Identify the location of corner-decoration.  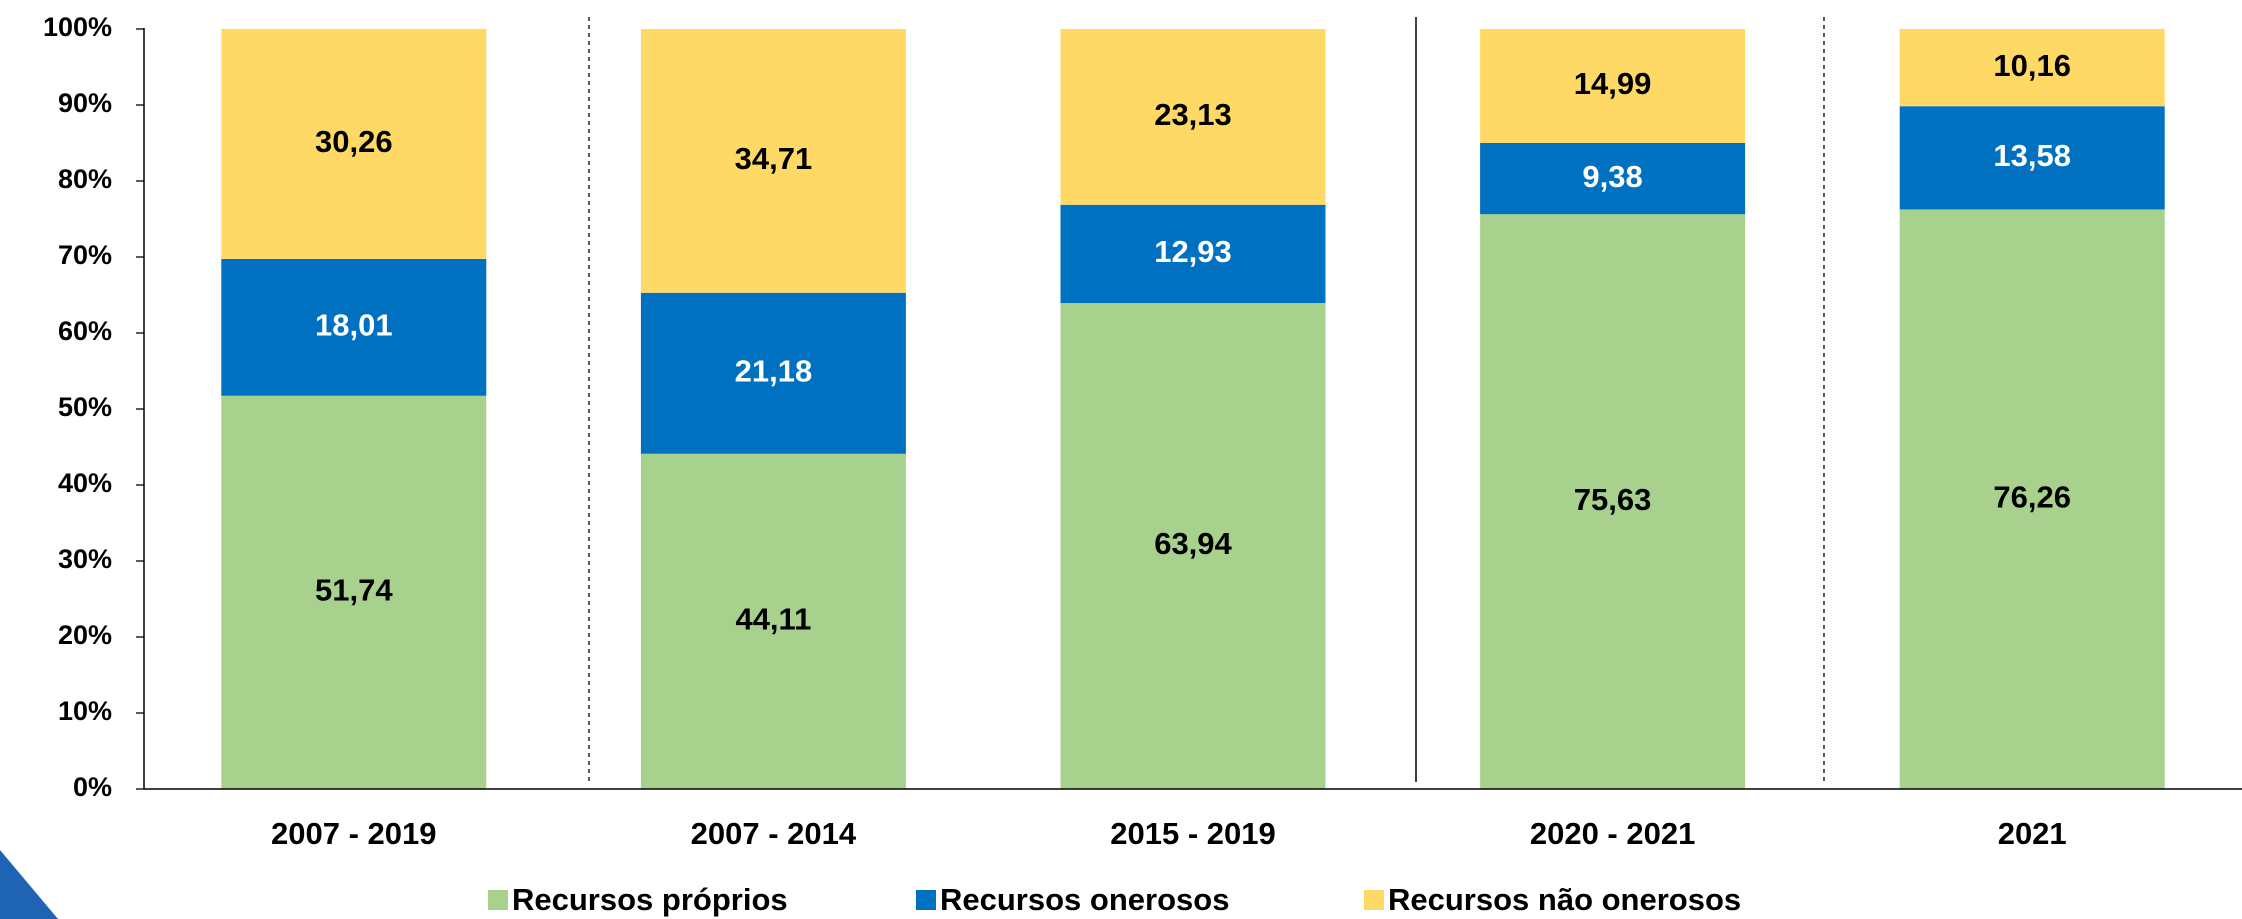
(29, 884).